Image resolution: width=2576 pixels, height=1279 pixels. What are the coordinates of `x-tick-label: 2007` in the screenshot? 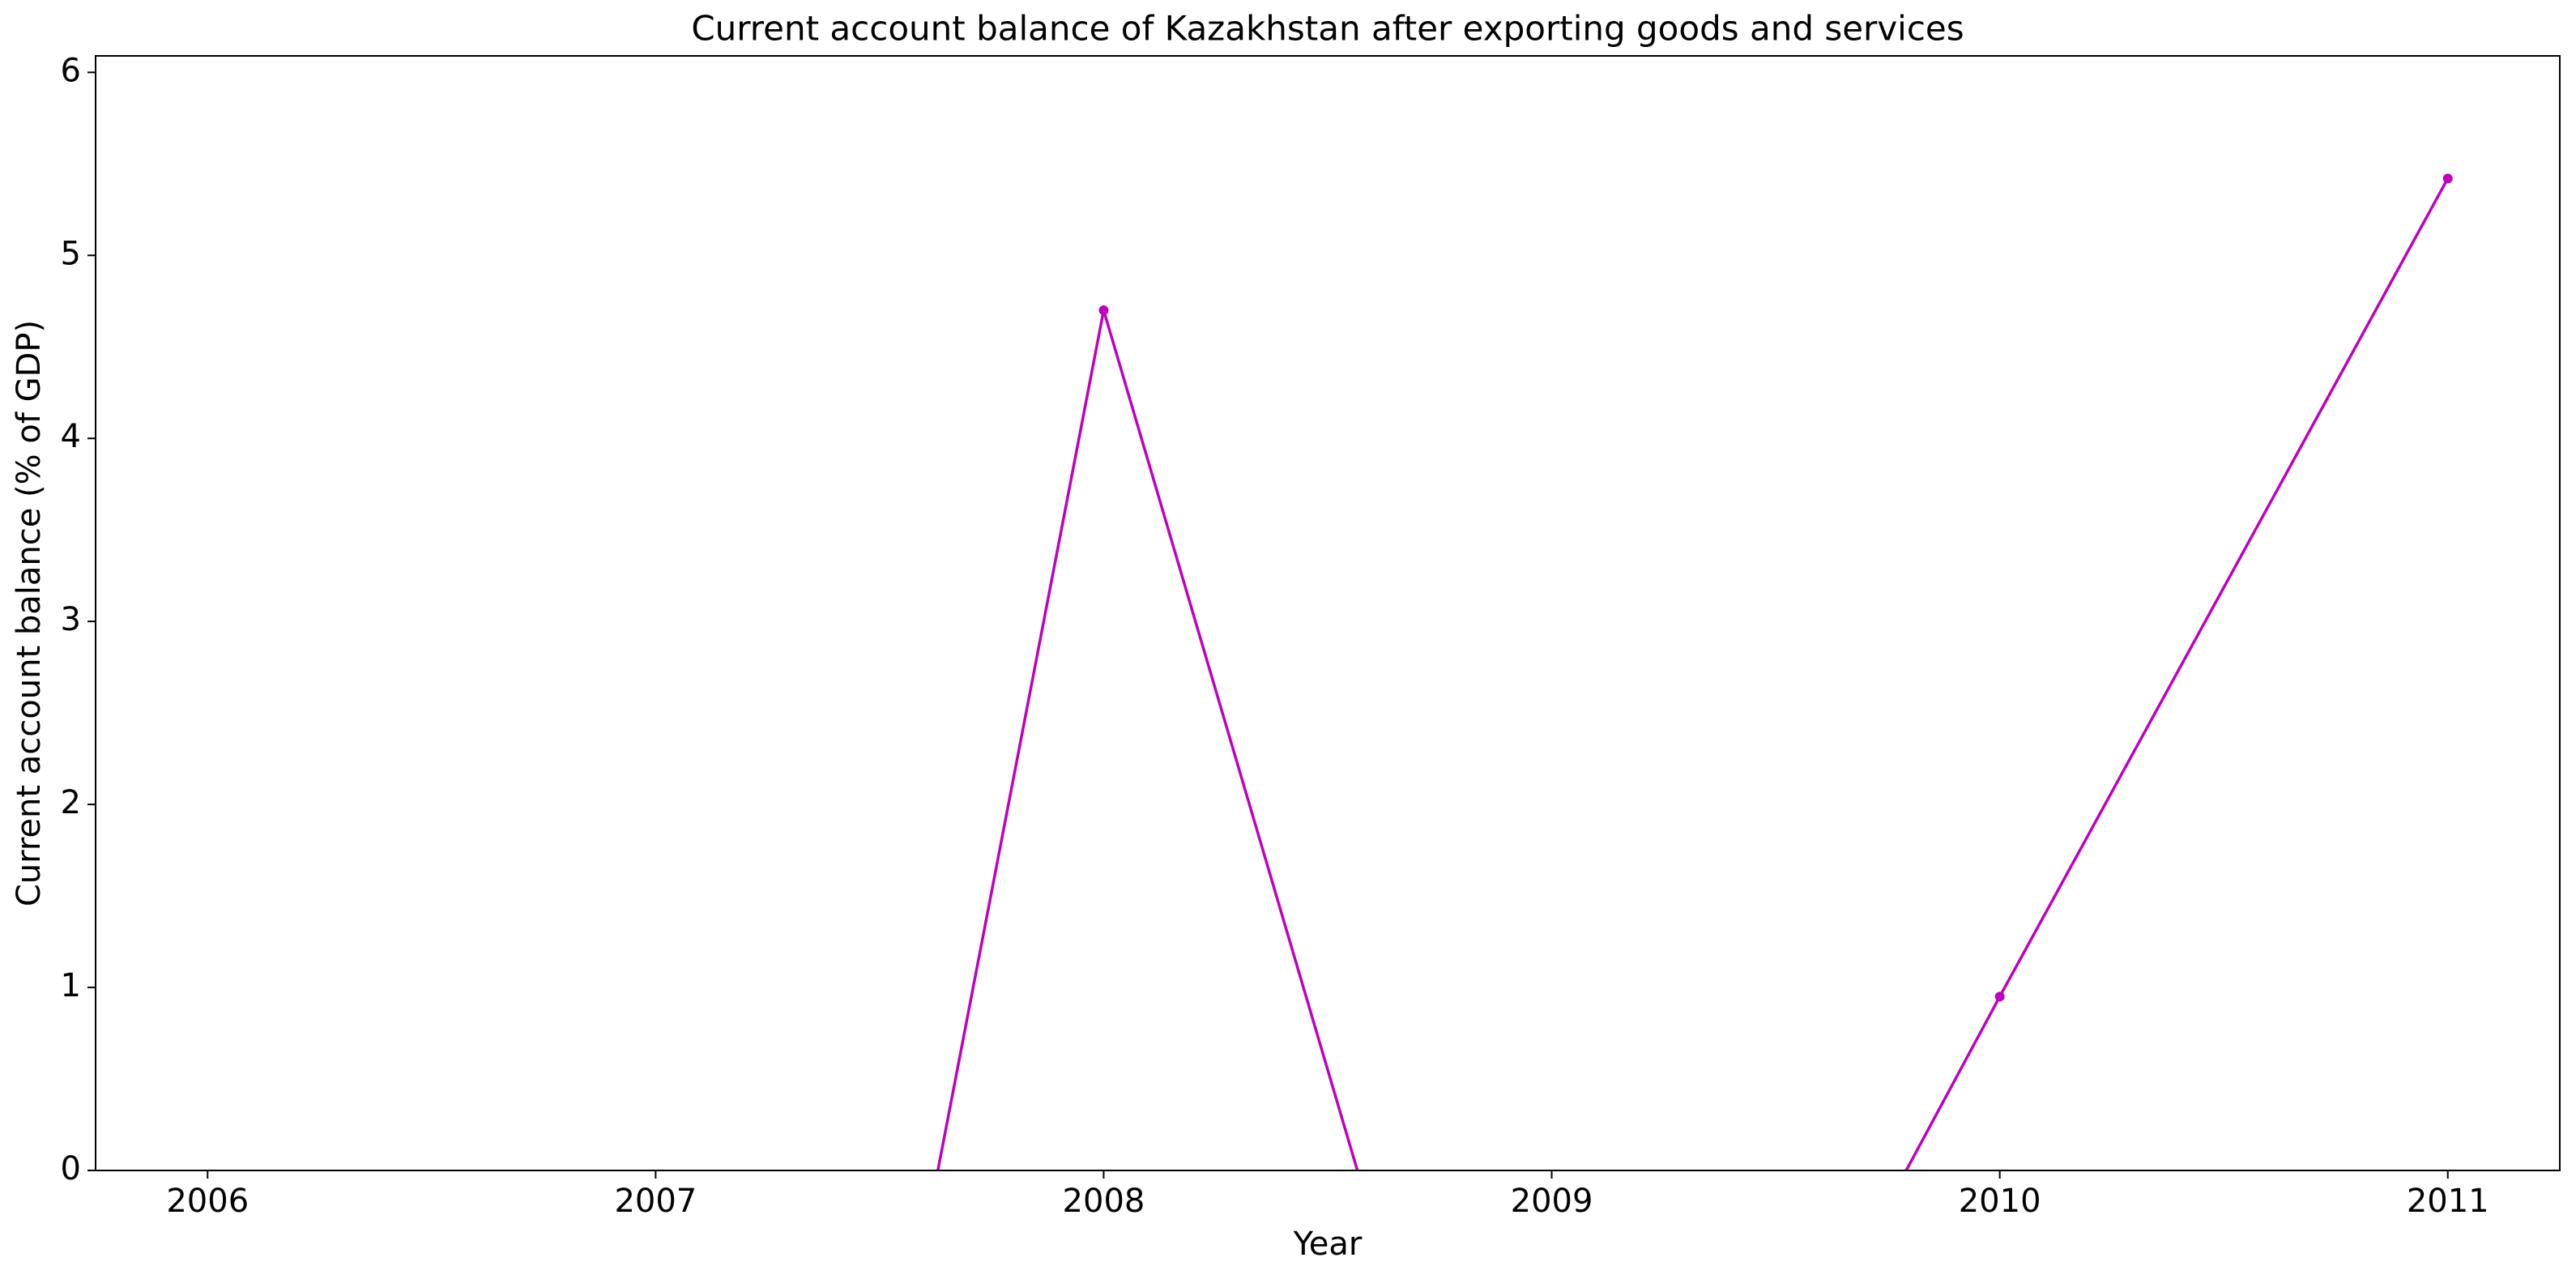 It's located at (655, 1201).